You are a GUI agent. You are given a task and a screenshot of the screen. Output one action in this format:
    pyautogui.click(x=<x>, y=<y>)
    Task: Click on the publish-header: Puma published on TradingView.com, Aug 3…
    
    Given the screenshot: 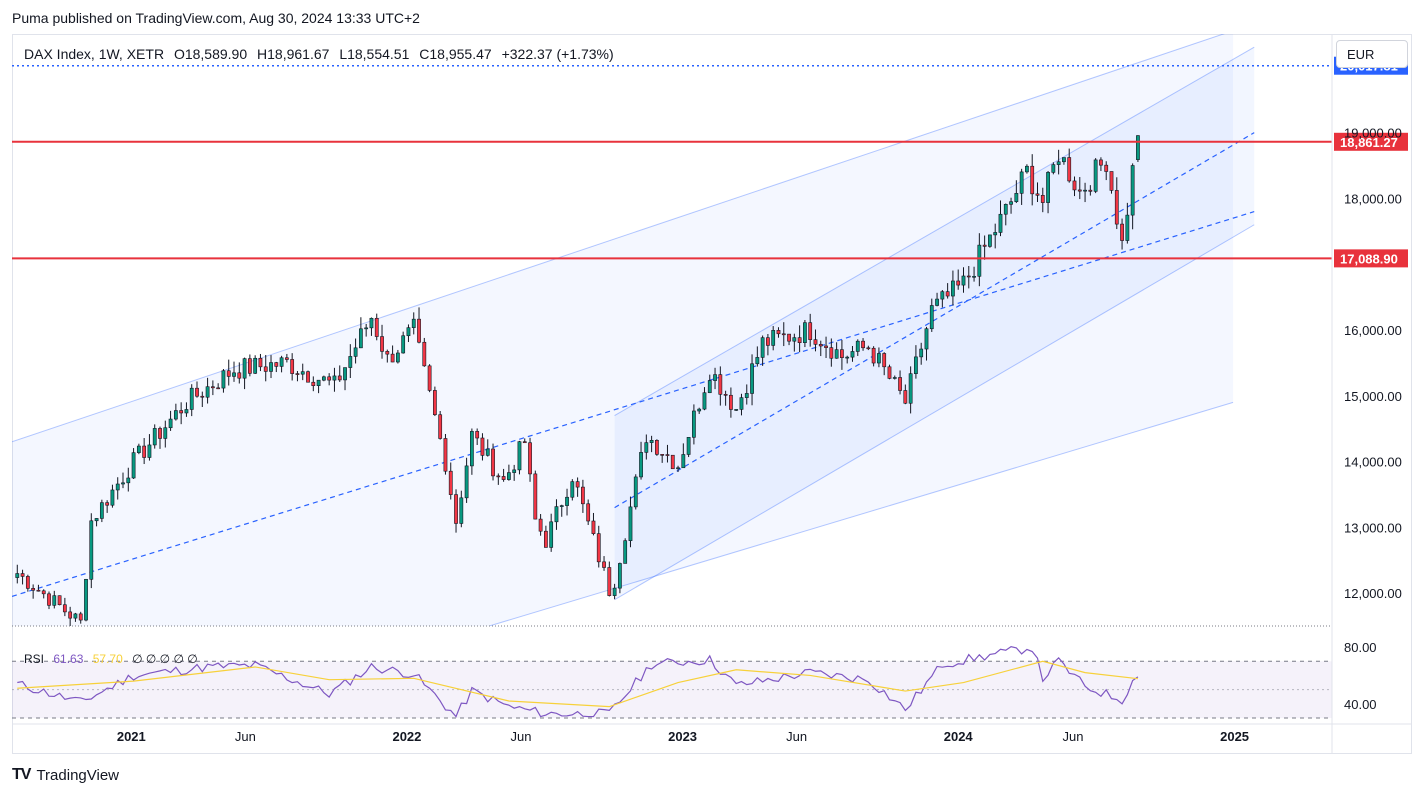 What is the action you would take?
    pyautogui.click(x=216, y=18)
    